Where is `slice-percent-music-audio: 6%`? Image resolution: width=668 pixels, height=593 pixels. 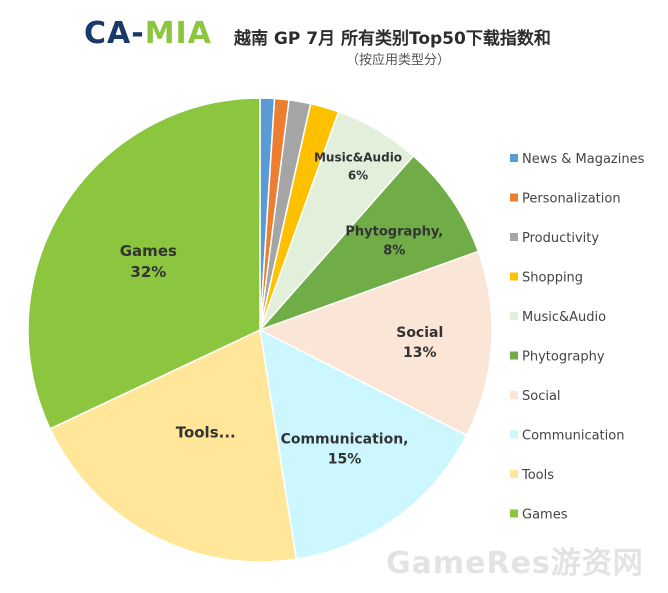 slice-percent-music-audio: 6% is located at coordinates (358, 175).